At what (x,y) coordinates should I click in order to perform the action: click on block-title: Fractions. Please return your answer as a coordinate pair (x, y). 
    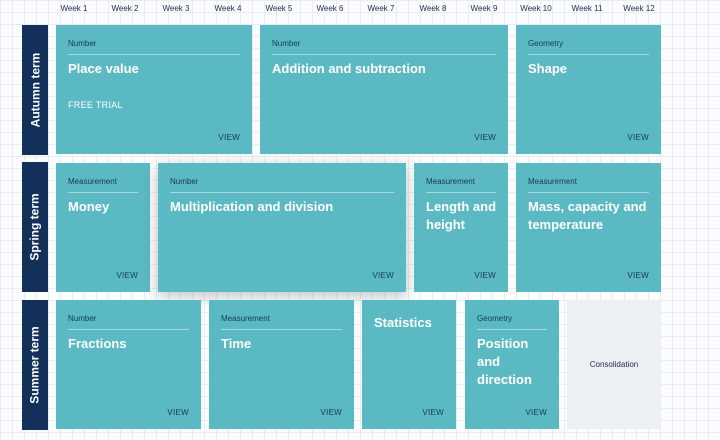
    Looking at the image, I should click on (97, 343).